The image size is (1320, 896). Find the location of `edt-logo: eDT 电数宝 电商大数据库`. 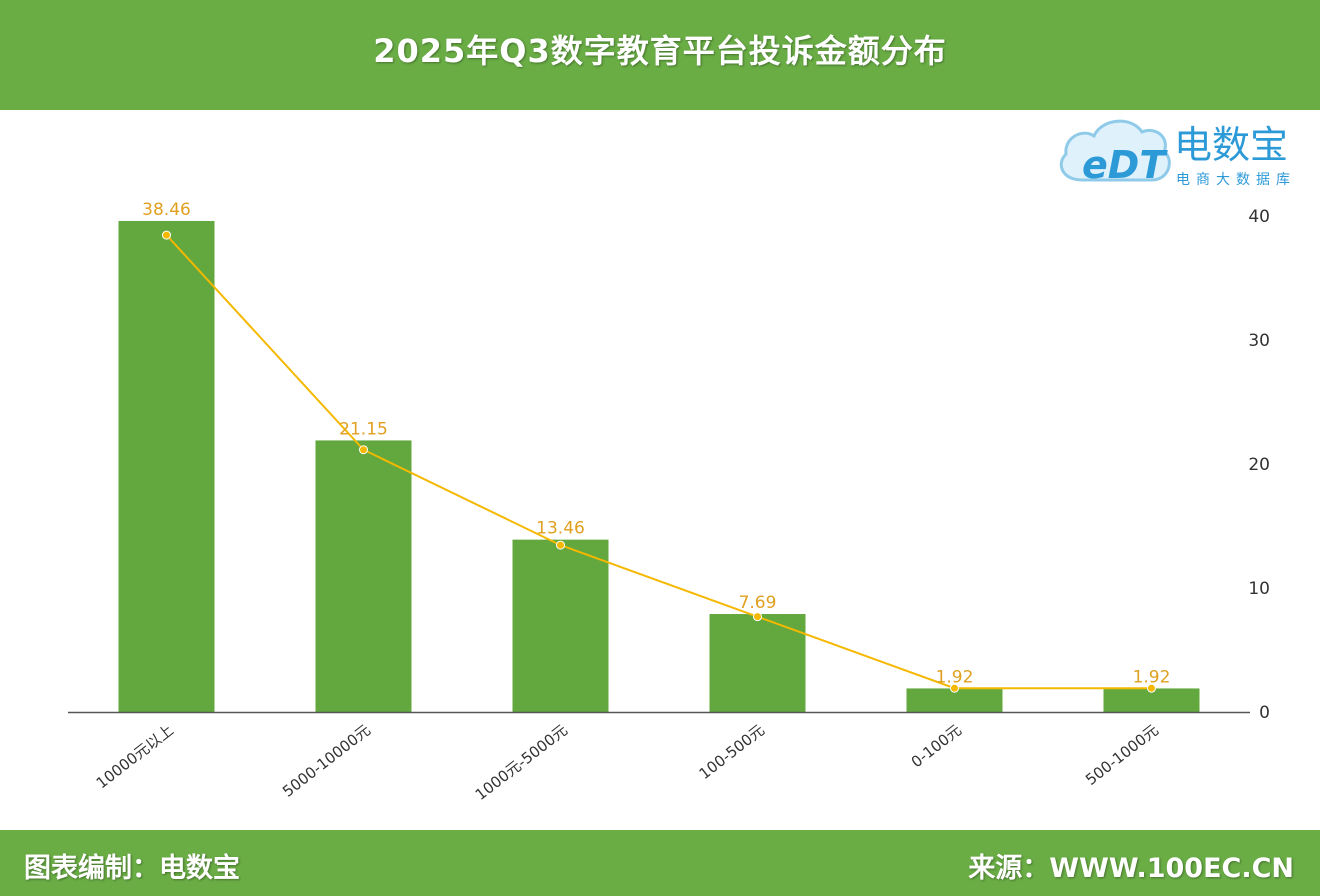

edt-logo: eDT 电数宝 电商大数据库 is located at coordinates (1177, 153).